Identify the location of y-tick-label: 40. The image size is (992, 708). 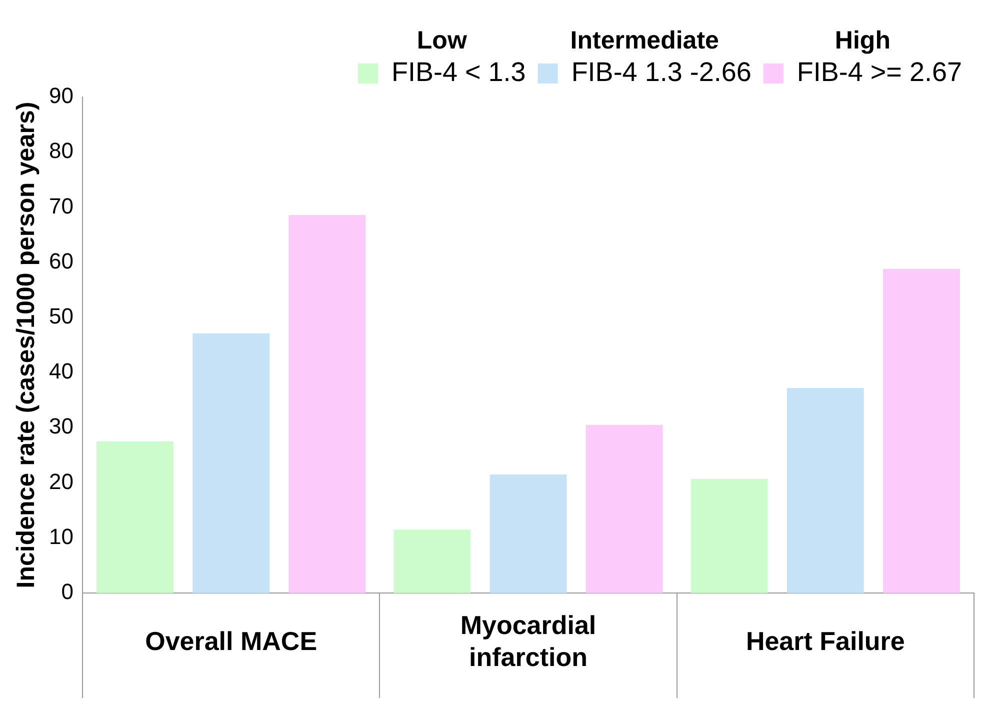
(61, 371).